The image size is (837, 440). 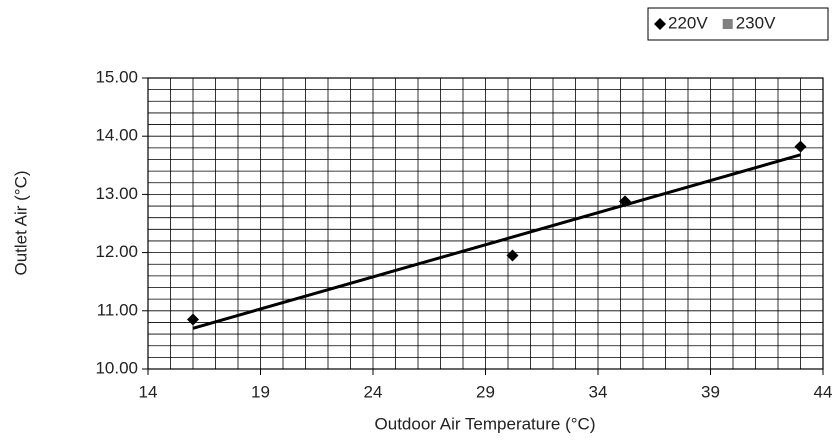 What do you see at coordinates (598, 391) in the screenshot?
I see `x-tick-label: 34` at bounding box center [598, 391].